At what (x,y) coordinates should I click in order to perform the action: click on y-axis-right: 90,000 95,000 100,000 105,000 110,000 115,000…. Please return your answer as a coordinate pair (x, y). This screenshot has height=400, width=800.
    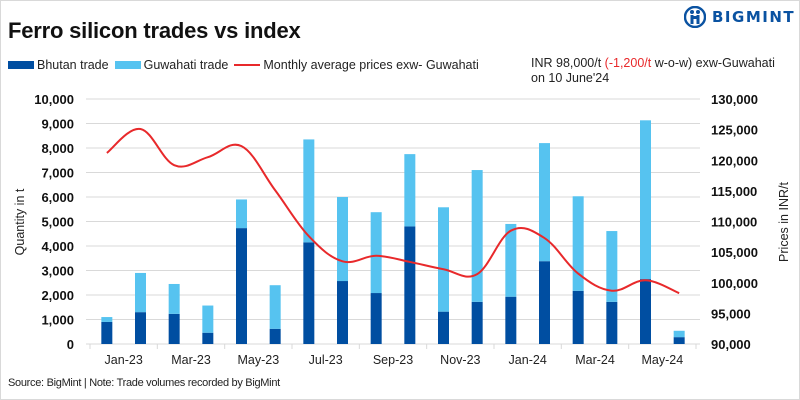
    Looking at the image, I should click on (734, 222).